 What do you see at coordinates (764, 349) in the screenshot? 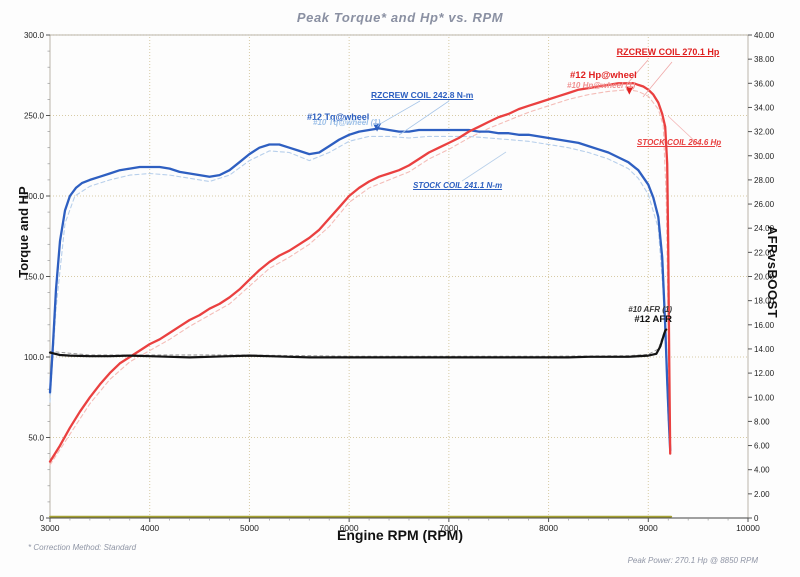
I see `y-right-tick-label: 14.00` at bounding box center [764, 349].